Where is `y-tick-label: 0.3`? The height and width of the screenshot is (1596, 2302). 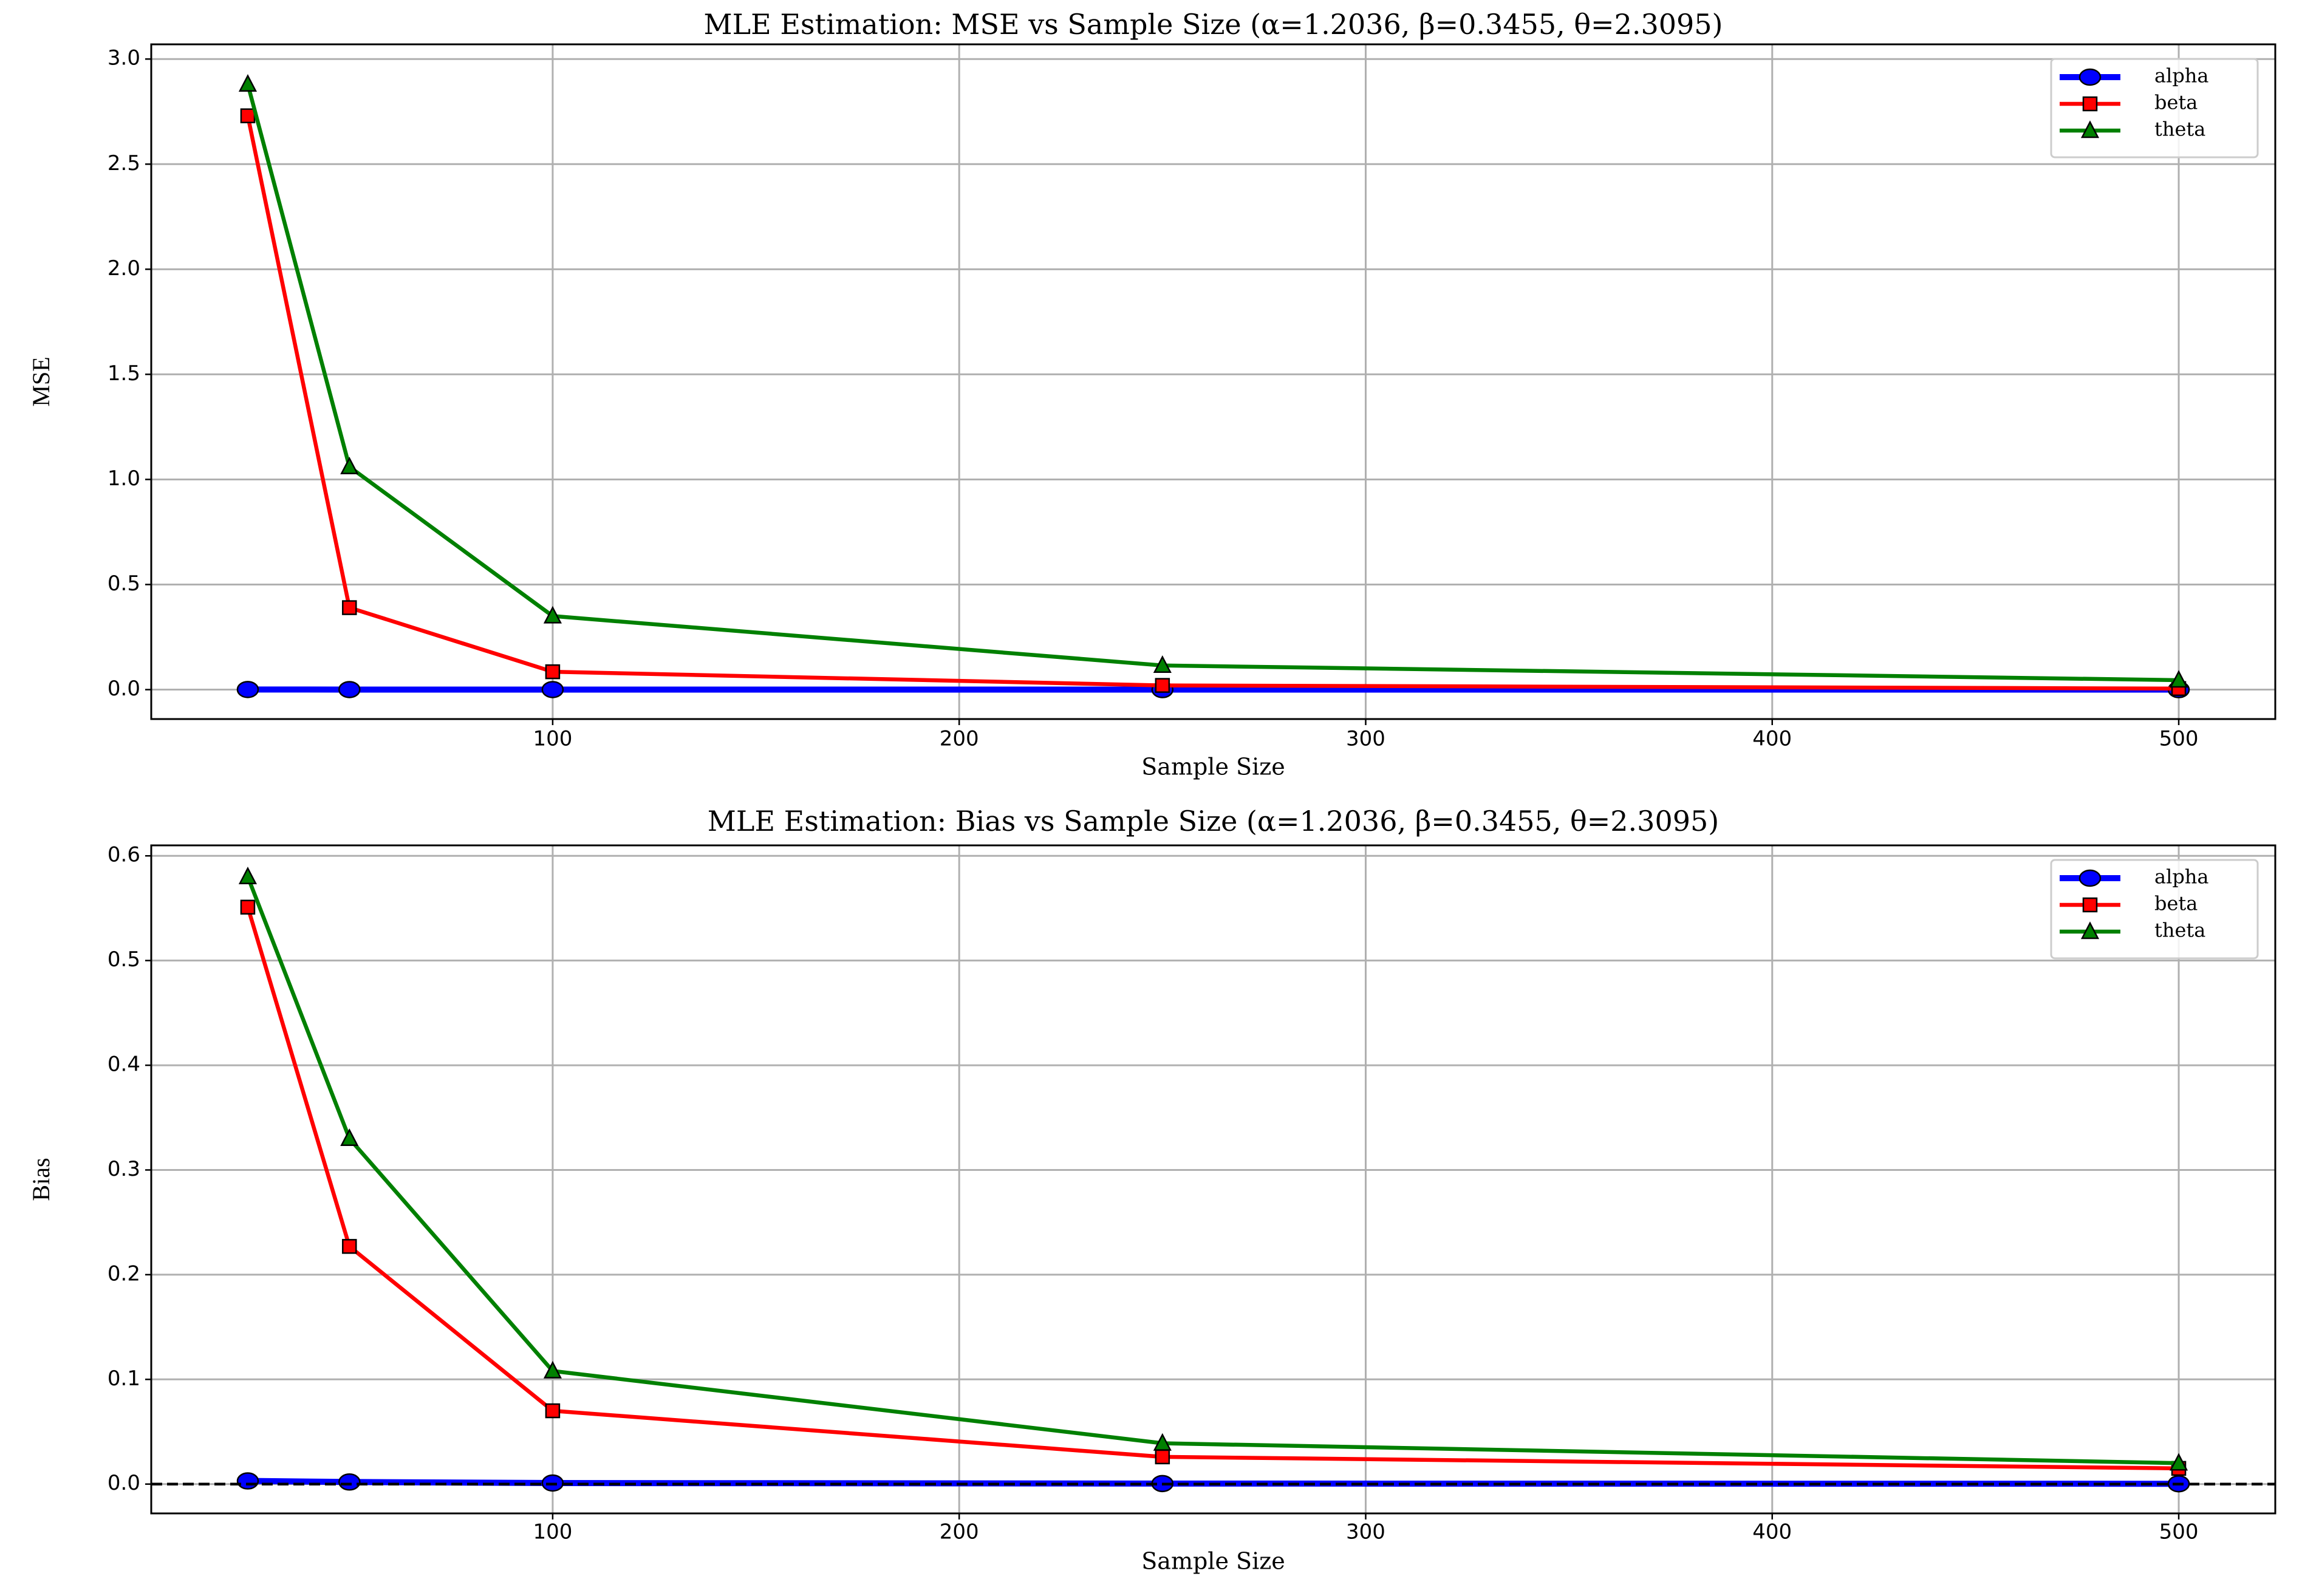 y-tick-label: 0.3 is located at coordinates (124, 1169).